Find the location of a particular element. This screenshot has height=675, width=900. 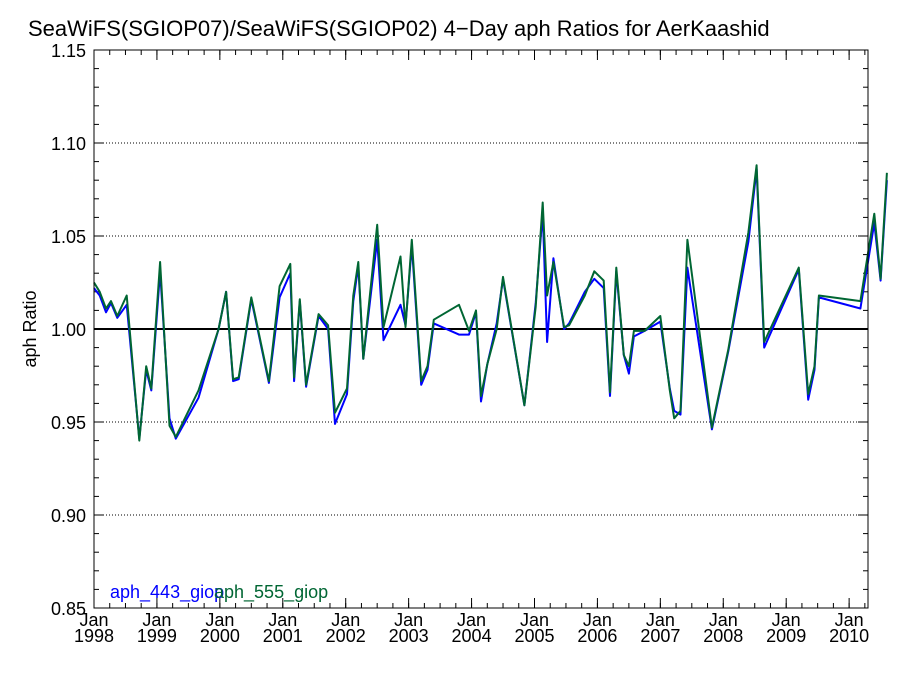

y-tick-label: 0.85 is located at coordinates (68, 609).